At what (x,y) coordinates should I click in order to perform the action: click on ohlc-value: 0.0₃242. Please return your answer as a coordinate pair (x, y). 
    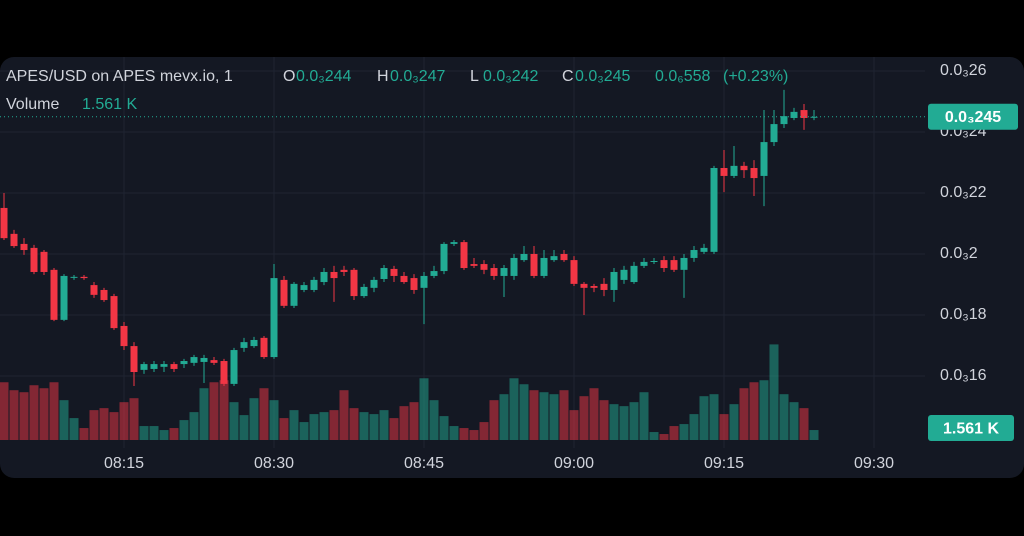
    Looking at the image, I should click on (511, 76).